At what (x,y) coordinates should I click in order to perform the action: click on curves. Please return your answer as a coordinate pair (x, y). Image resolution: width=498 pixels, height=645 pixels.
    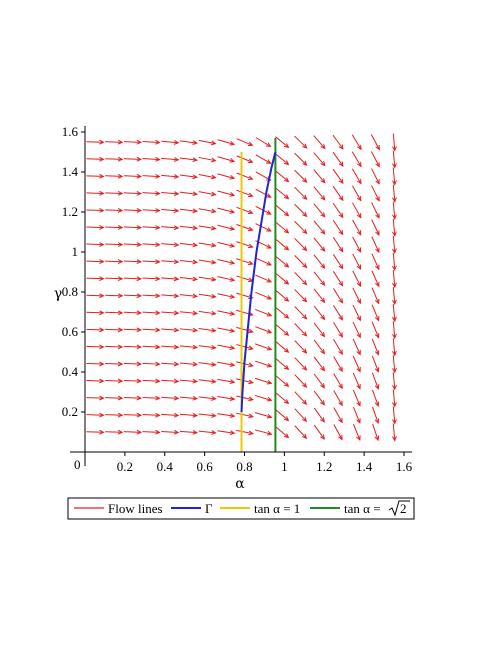
    Looking at the image, I should click on (258, 295).